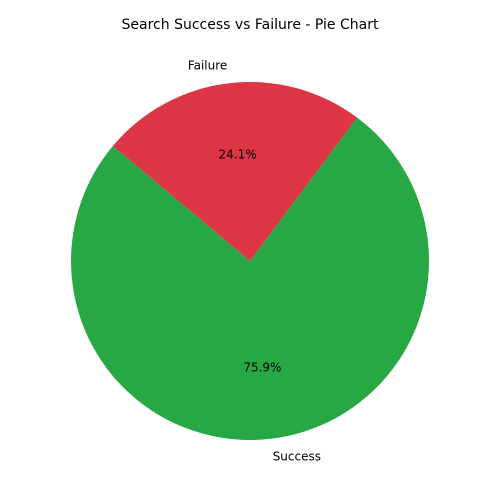  What do you see at coordinates (262, 368) in the screenshot?
I see `percent-label-success: 75.9%` at bounding box center [262, 368].